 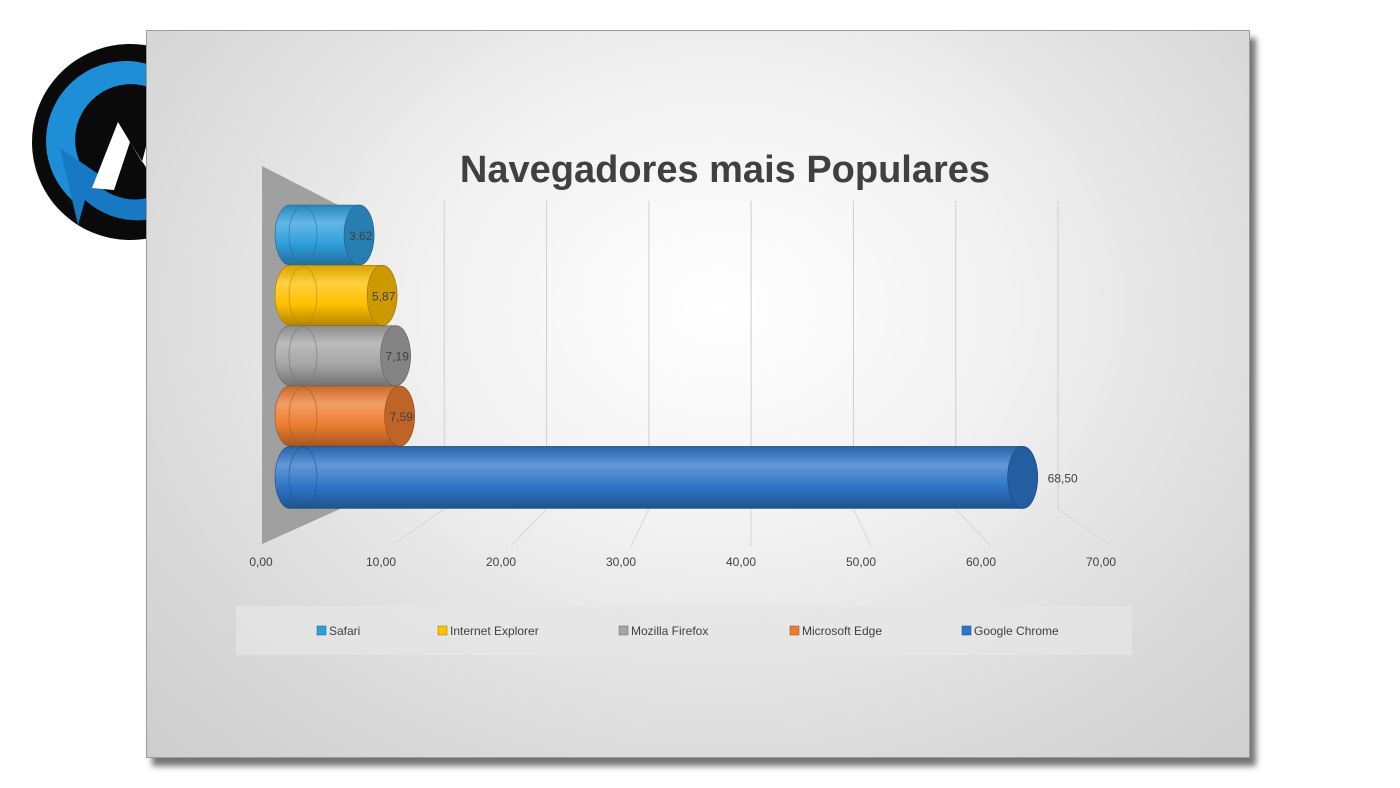 I want to click on legend-item: Mozilla Firefox, so click(x=663, y=631).